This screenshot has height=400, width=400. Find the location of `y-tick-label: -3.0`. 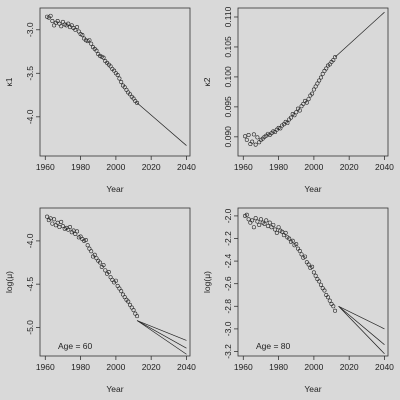

y-tick-label: -3.0 is located at coordinates (228, 328).